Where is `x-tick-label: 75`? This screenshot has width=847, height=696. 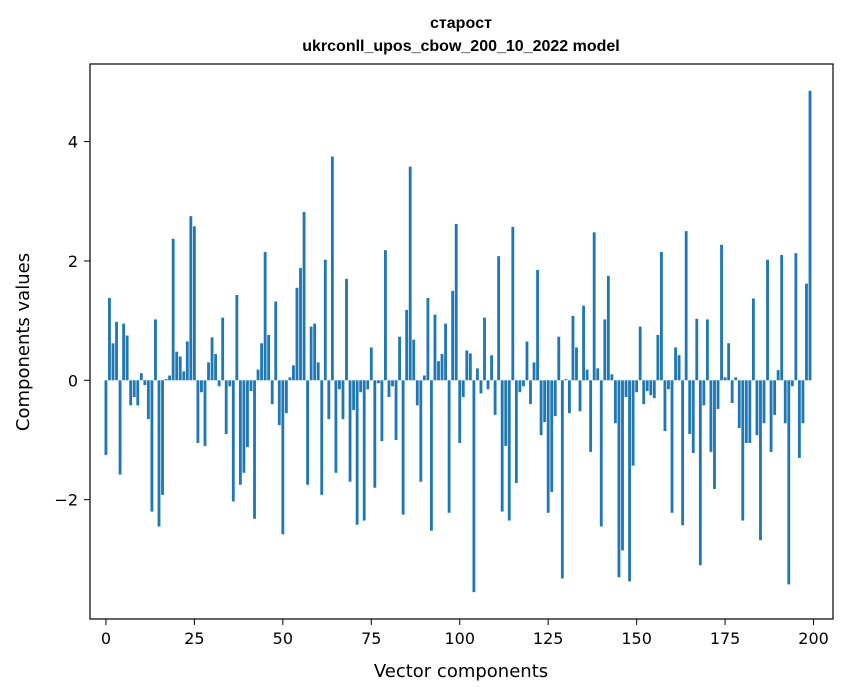
x-tick-label: 75 is located at coordinates (371, 638).